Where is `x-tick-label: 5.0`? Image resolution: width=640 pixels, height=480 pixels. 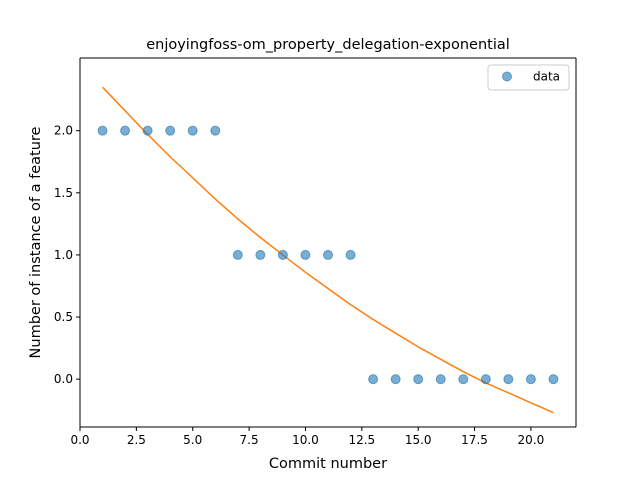
x-tick-label: 5.0 is located at coordinates (192, 440).